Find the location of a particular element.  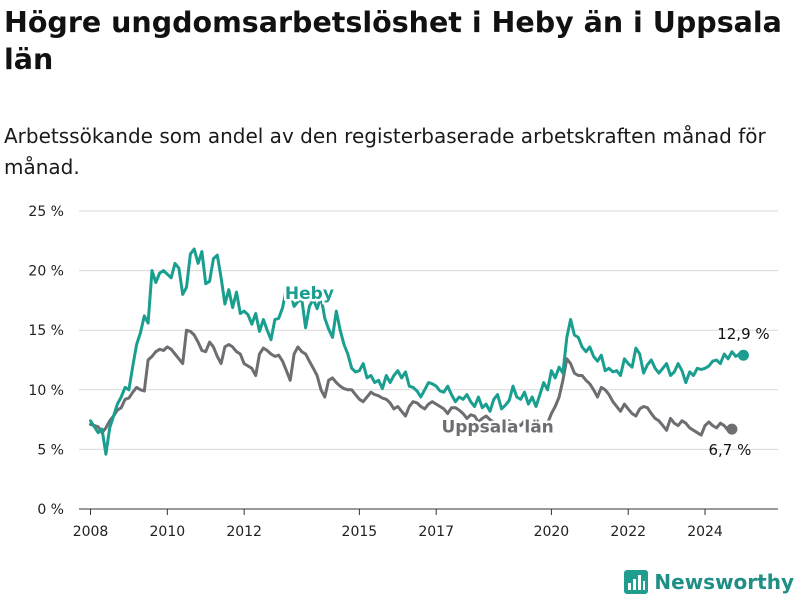

y-tick-label: 10 % is located at coordinates (46, 391).